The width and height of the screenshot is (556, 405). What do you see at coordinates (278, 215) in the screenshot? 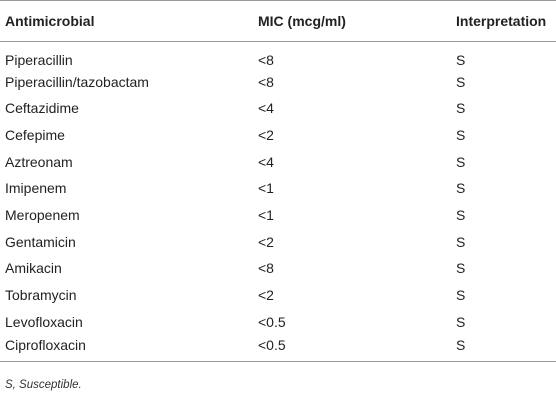
I see `table-row: Meropenem <1 S` at bounding box center [278, 215].